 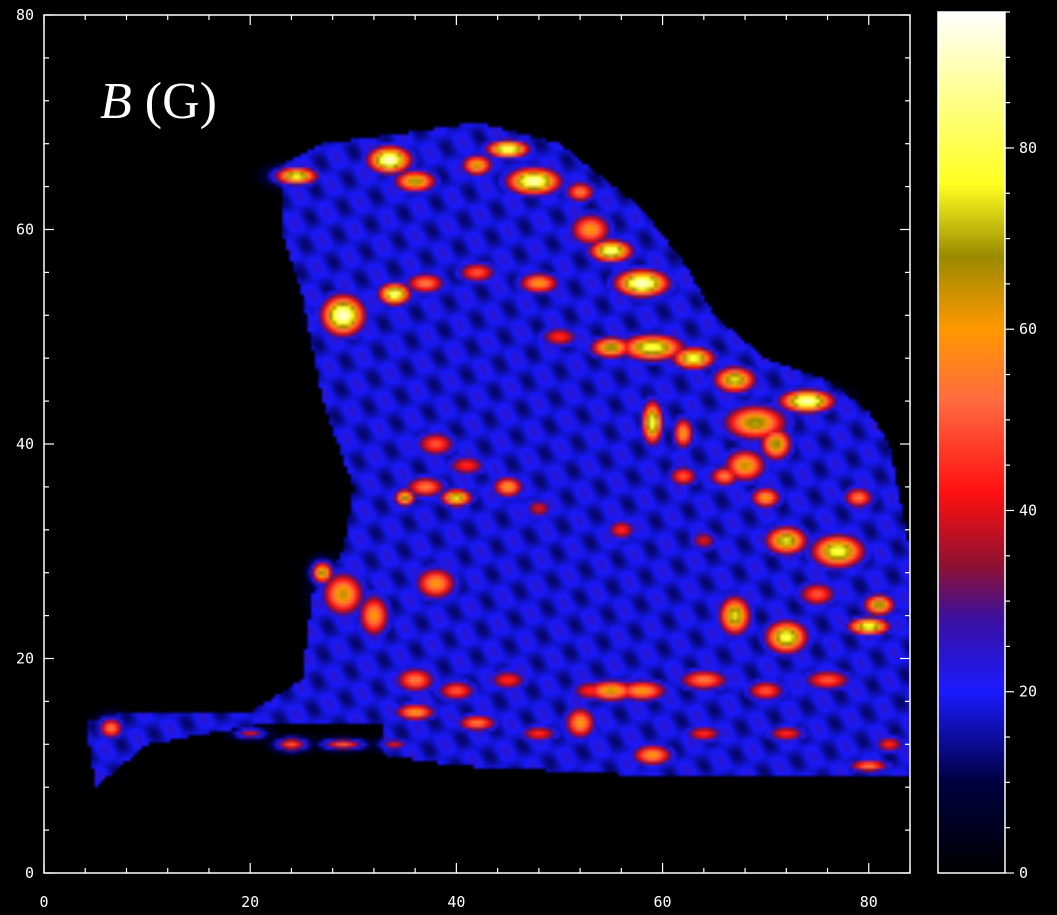 I want to click on x-tick-label: 20, so click(x=250, y=902).